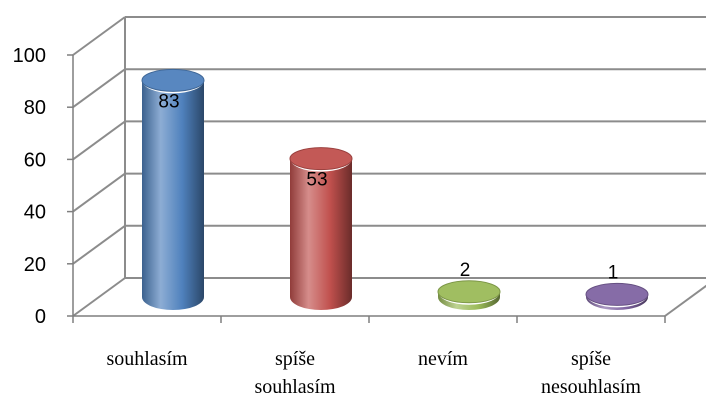 This screenshot has height=399, width=706. I want to click on floor-edge, so click(685, 300).